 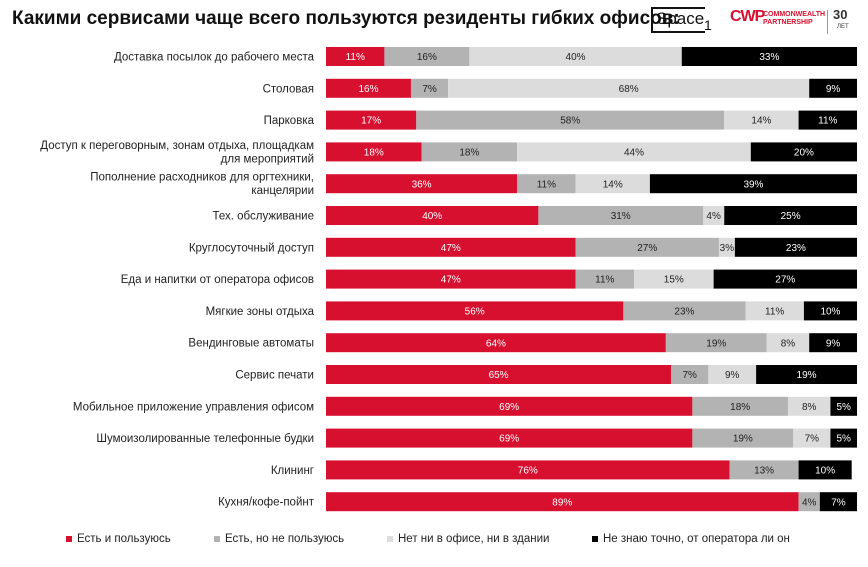 I want to click on cwp-logo: CWP COMMONWEALTH PARTNERSHIP 30 ЛЕТ, so click(x=797, y=22).